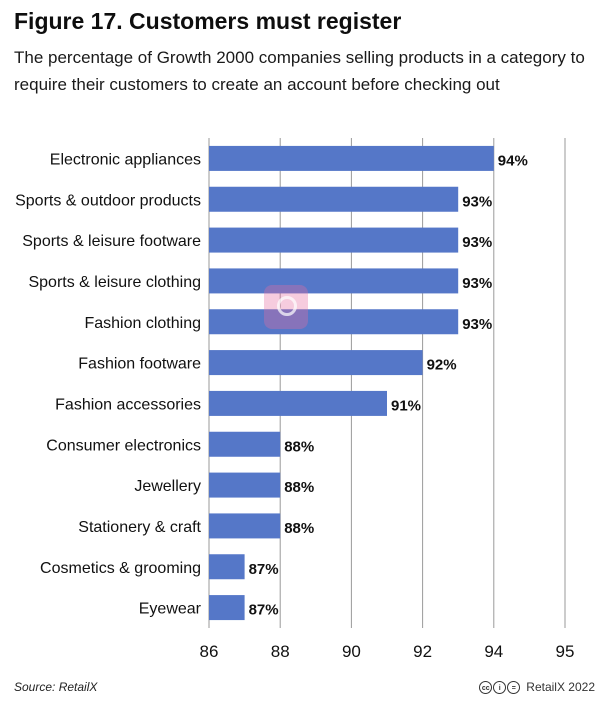  I want to click on footer-credit: cc i = RetailX 2022, so click(537, 687).